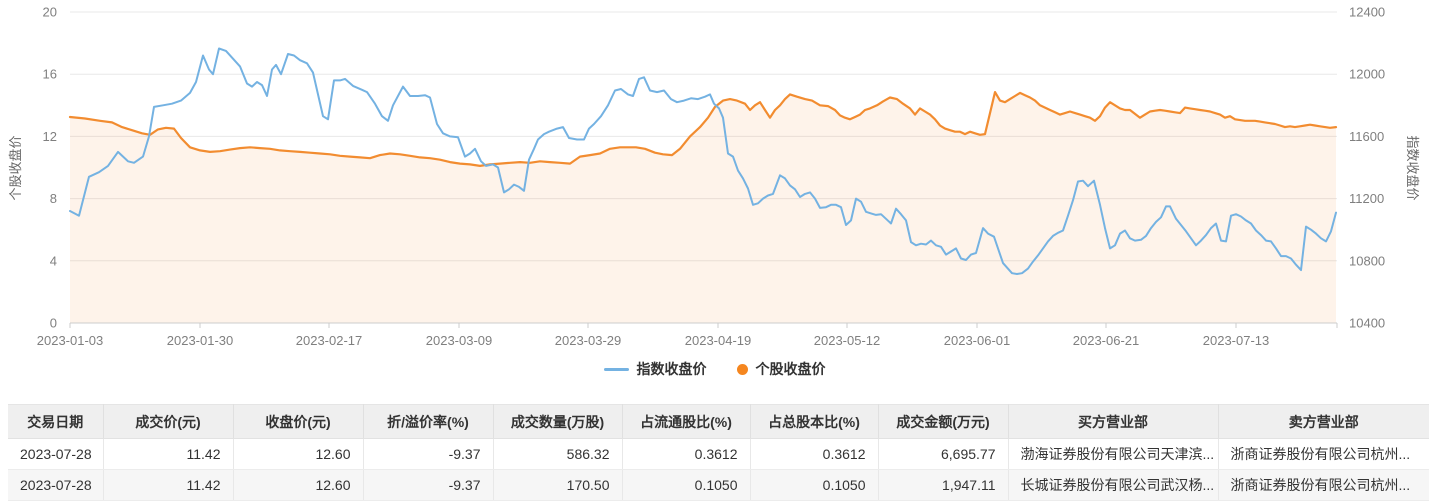  Describe the element at coordinates (15, 167) in the screenshot. I see `left-axis-title: 个股收盘价` at that location.